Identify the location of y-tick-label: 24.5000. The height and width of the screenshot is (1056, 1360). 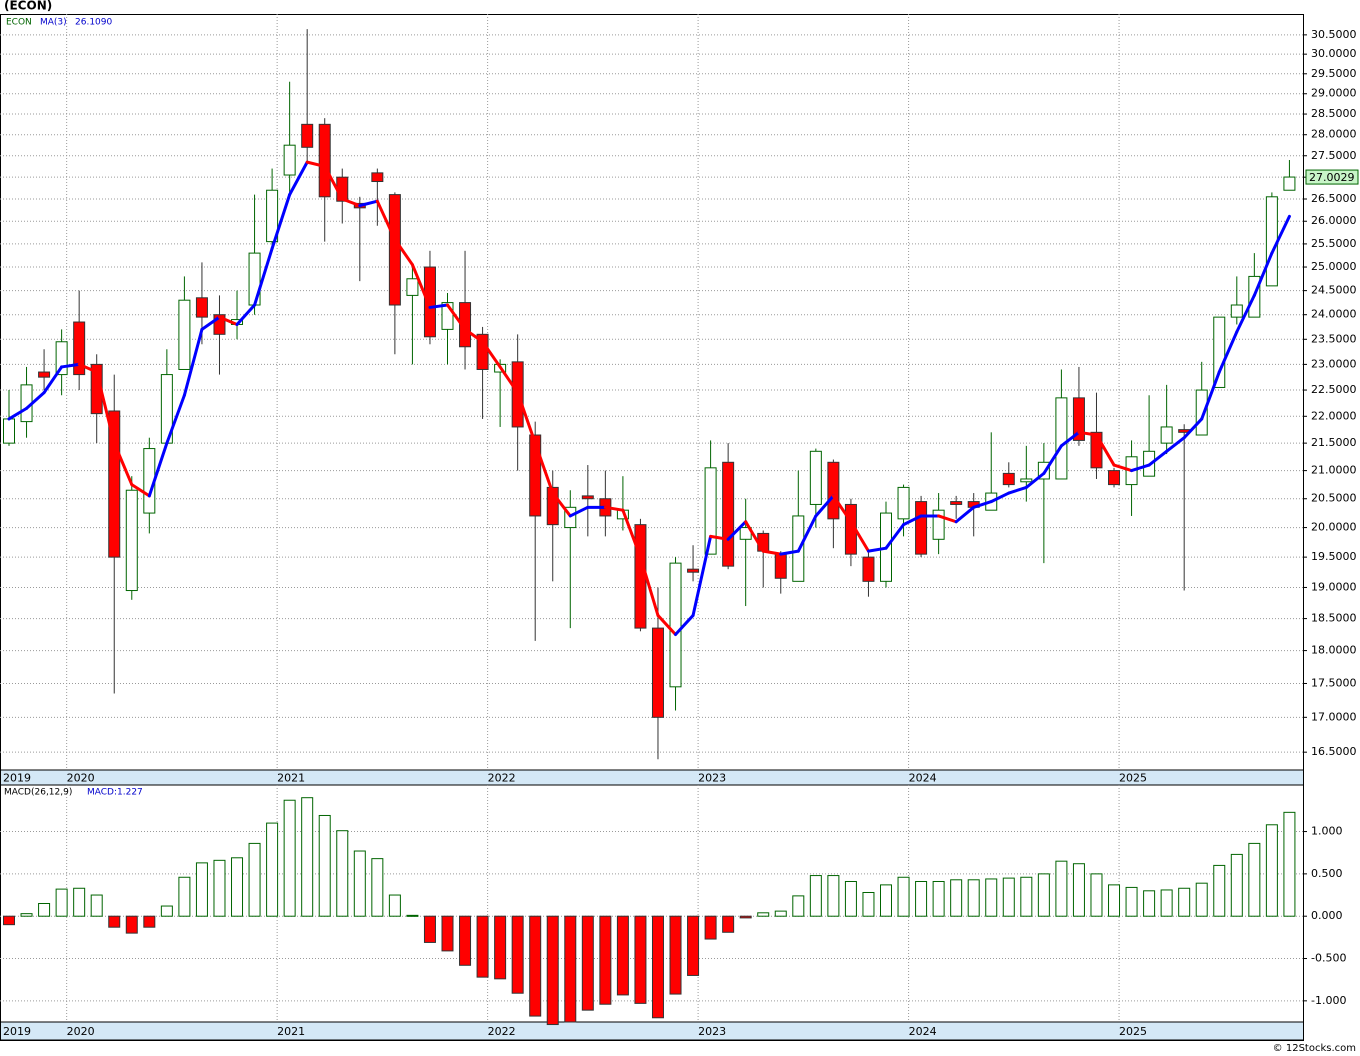
(1334, 290).